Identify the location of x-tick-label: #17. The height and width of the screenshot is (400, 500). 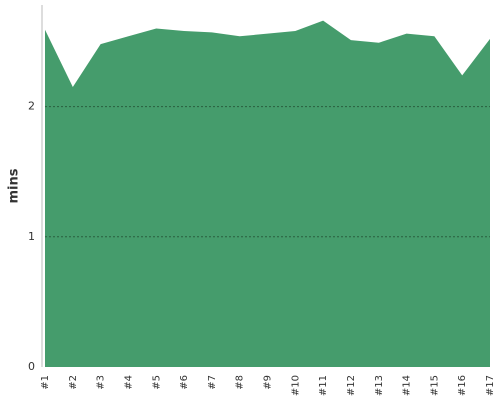
(490, 385).